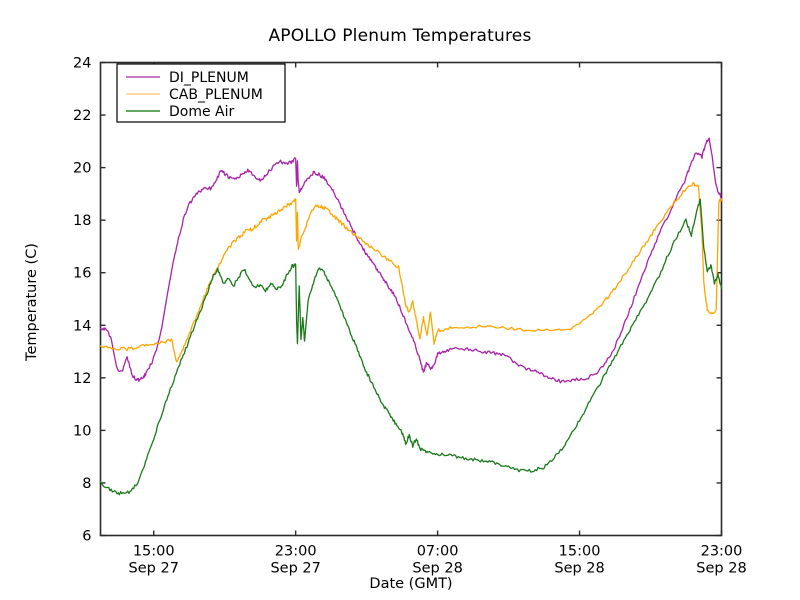 This screenshot has height=600, width=800. What do you see at coordinates (86, 484) in the screenshot?
I see `y-tick-label: 8` at bounding box center [86, 484].